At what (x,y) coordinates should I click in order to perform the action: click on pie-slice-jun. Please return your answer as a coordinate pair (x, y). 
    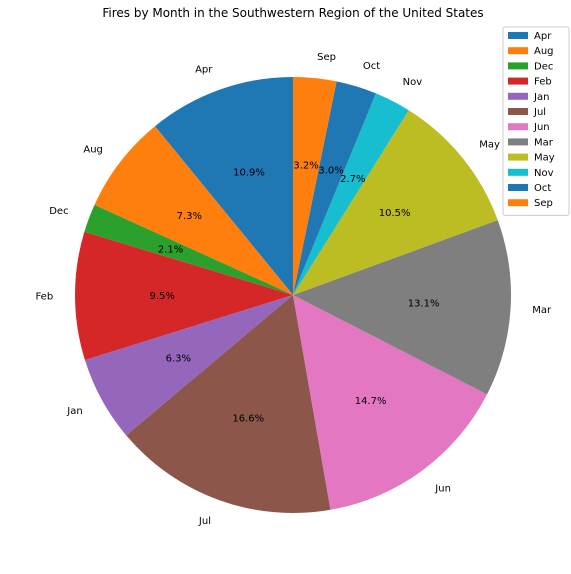
    Looking at the image, I should click on (390, 402).